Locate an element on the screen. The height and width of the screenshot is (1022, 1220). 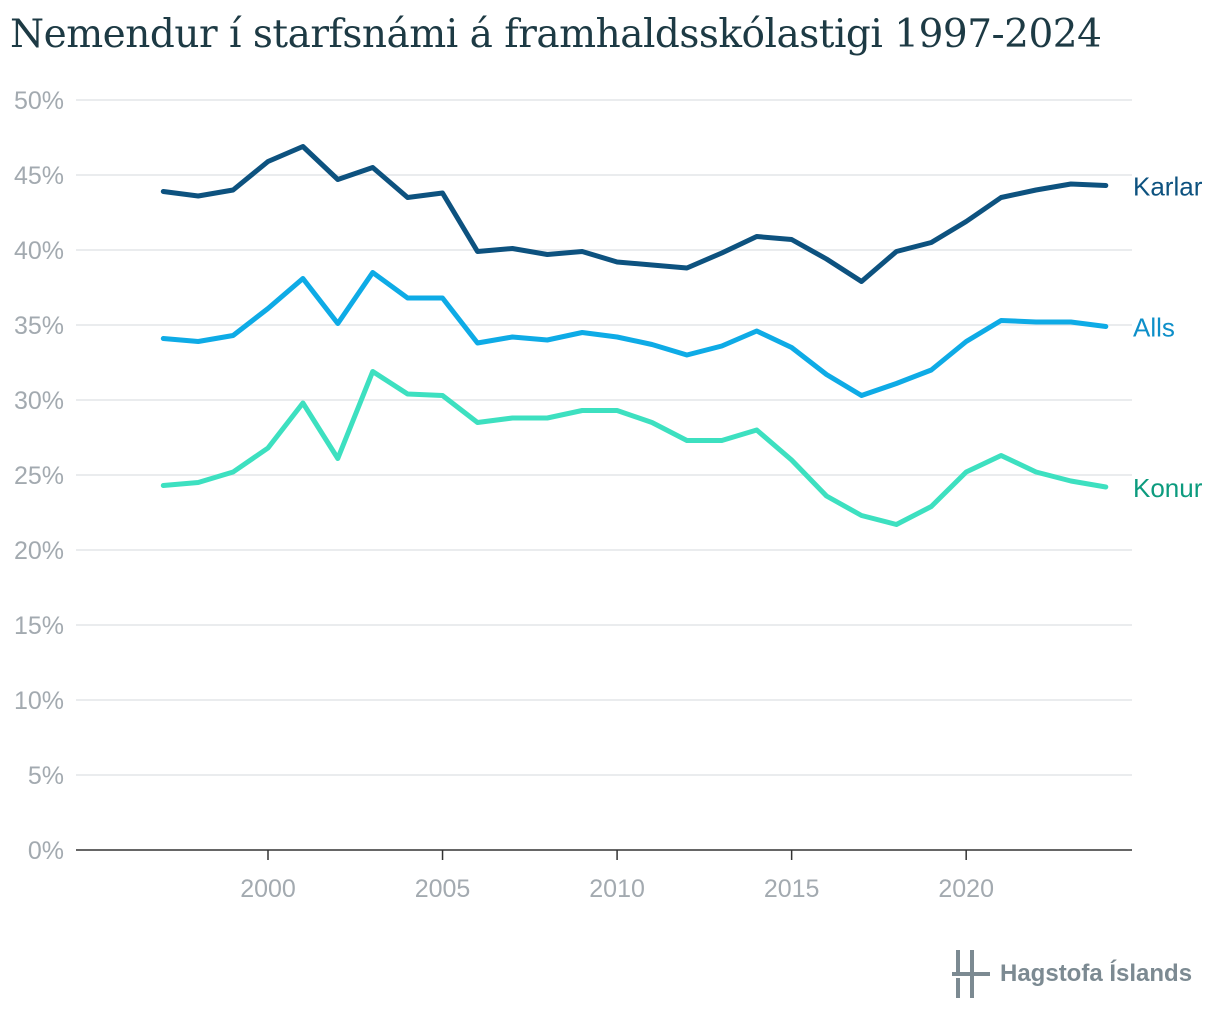
y-tick-label: 30% is located at coordinates (39, 401).